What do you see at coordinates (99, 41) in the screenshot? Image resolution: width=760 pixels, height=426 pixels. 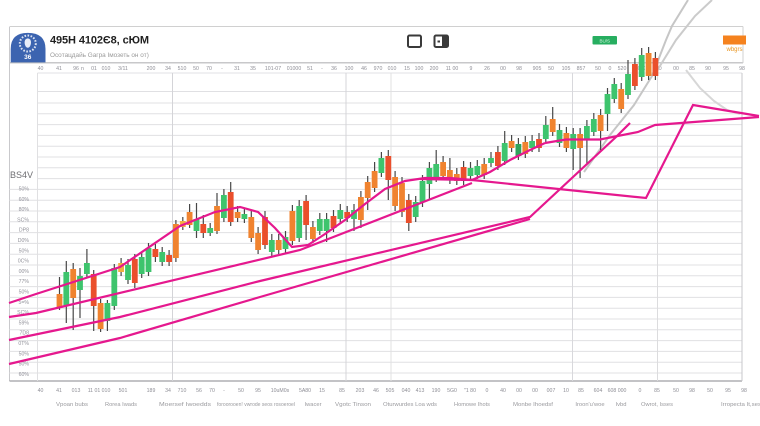 I see `svg-text: 495H 4102Є8, сЮМ` at bounding box center [99, 41].